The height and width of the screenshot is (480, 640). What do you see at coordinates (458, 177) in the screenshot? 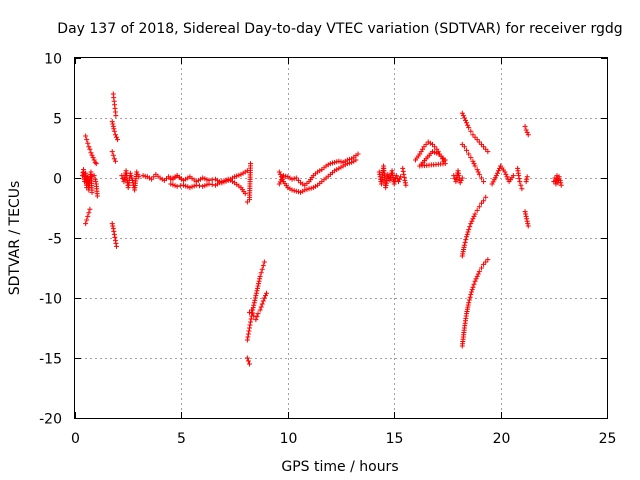
I see `series-arc-18-low` at bounding box center [458, 177].